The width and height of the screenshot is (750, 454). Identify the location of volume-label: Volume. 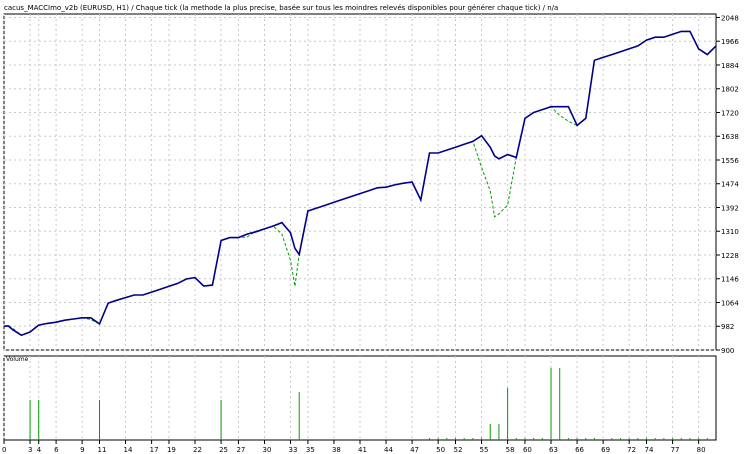
(17, 359).